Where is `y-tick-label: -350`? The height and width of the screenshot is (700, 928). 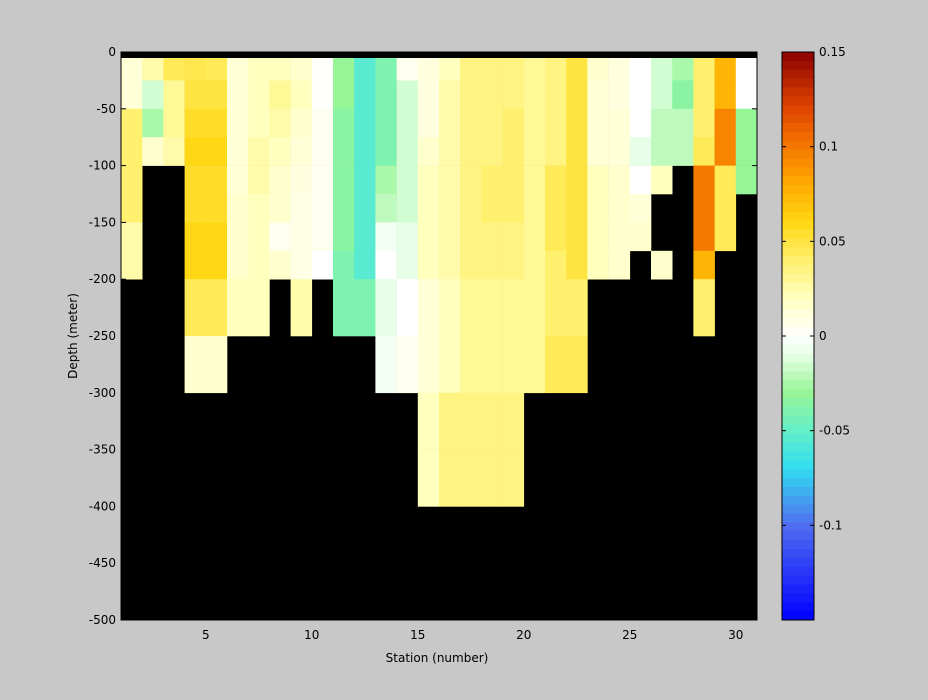 y-tick-label: -350 is located at coordinates (102, 450).